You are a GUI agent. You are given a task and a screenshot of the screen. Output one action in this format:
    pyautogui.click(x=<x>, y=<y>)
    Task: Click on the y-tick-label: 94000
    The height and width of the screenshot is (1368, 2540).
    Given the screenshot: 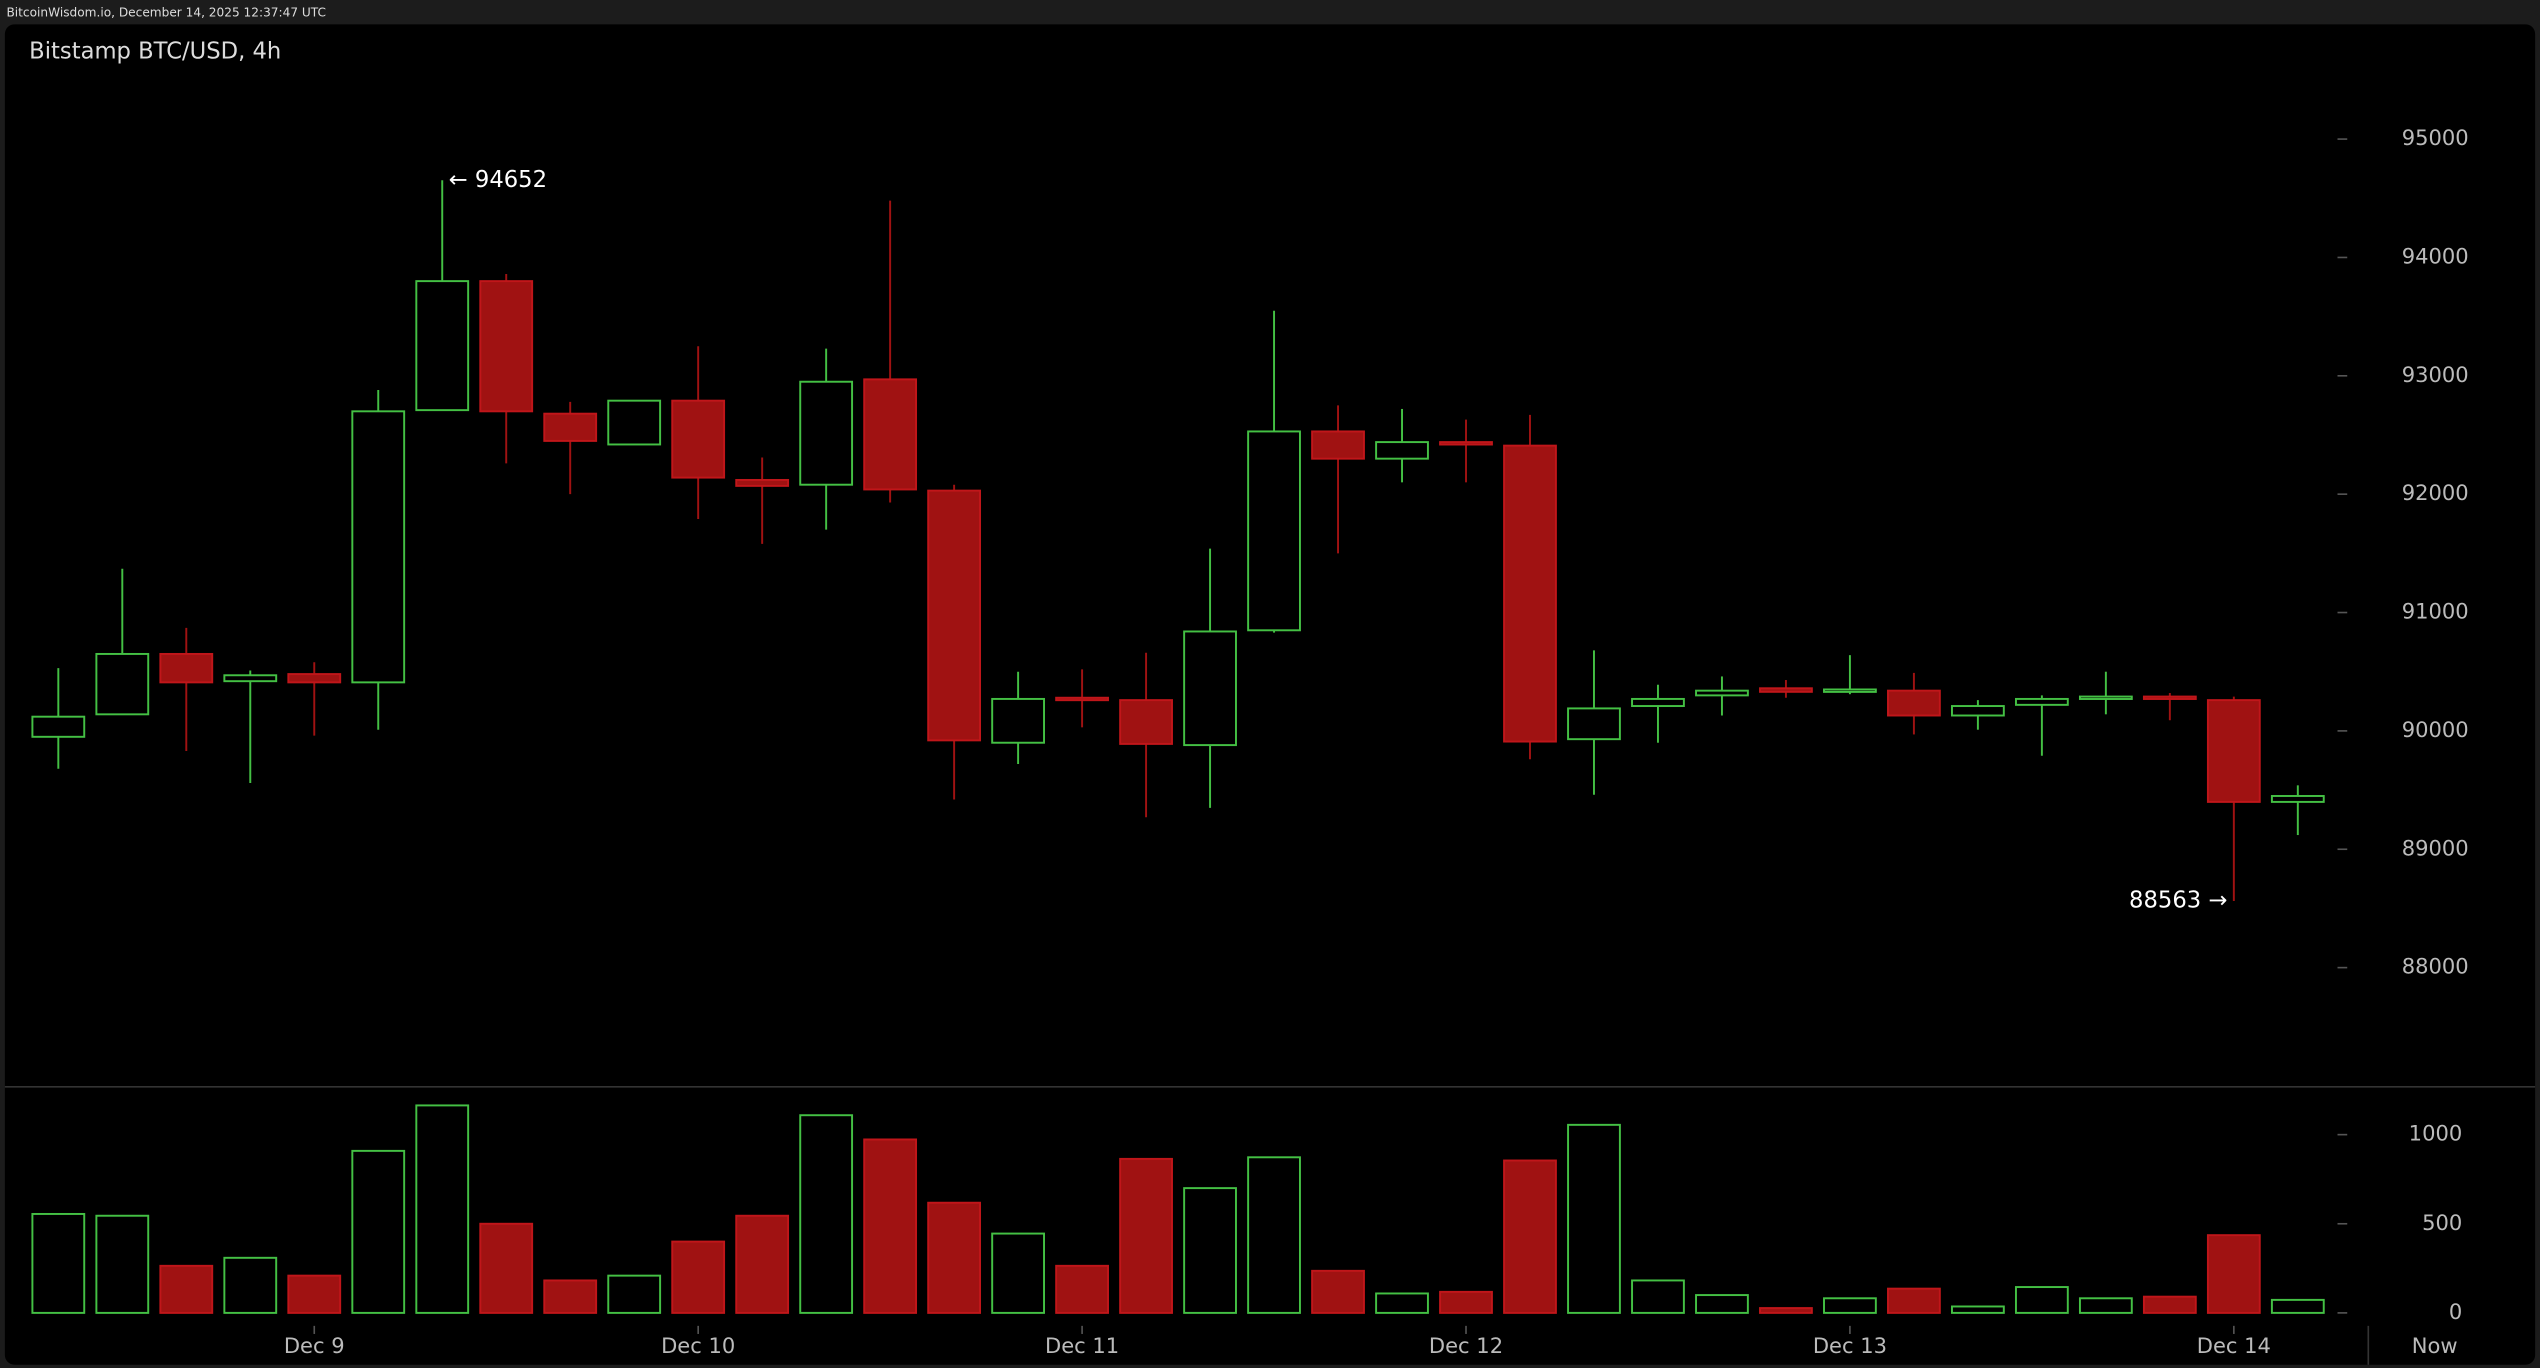 What is the action you would take?
    pyautogui.click(x=2435, y=255)
    